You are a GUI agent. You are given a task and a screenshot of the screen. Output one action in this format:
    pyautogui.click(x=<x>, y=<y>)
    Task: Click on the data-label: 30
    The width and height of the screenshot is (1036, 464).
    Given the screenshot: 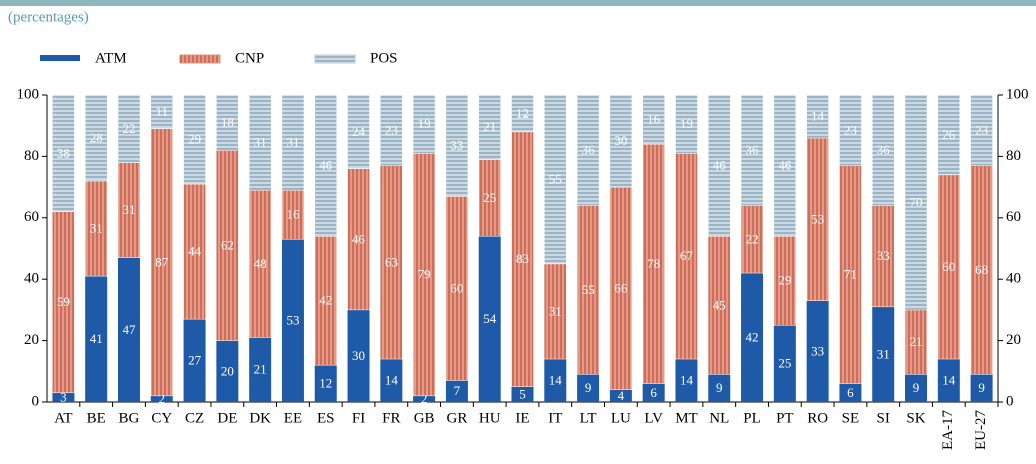 What is the action you would take?
    pyautogui.click(x=620, y=140)
    